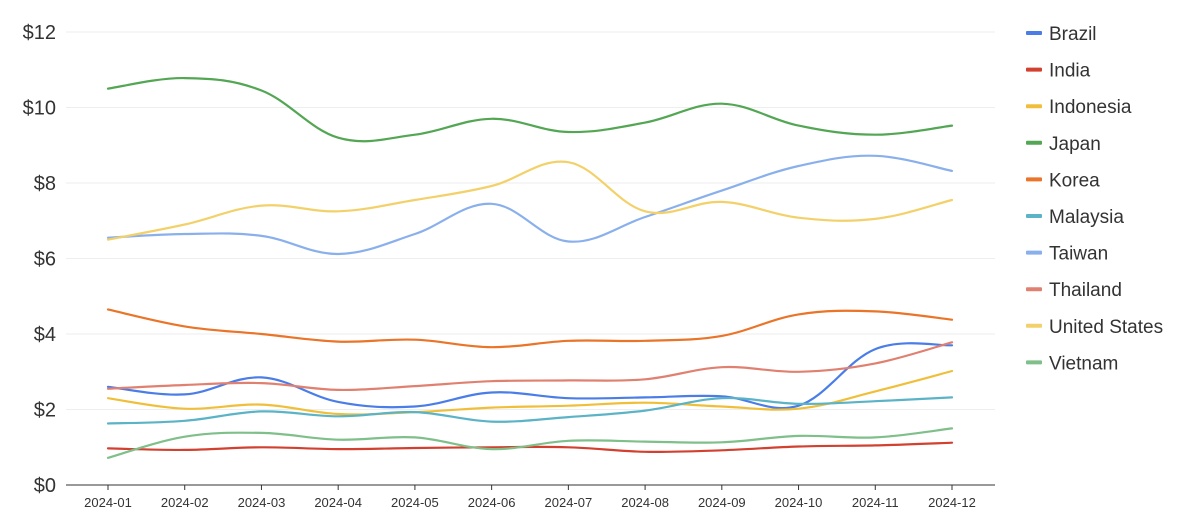 This screenshot has height=532, width=1182. I want to click on legend-item-united-states: United States, so click(1094, 327).